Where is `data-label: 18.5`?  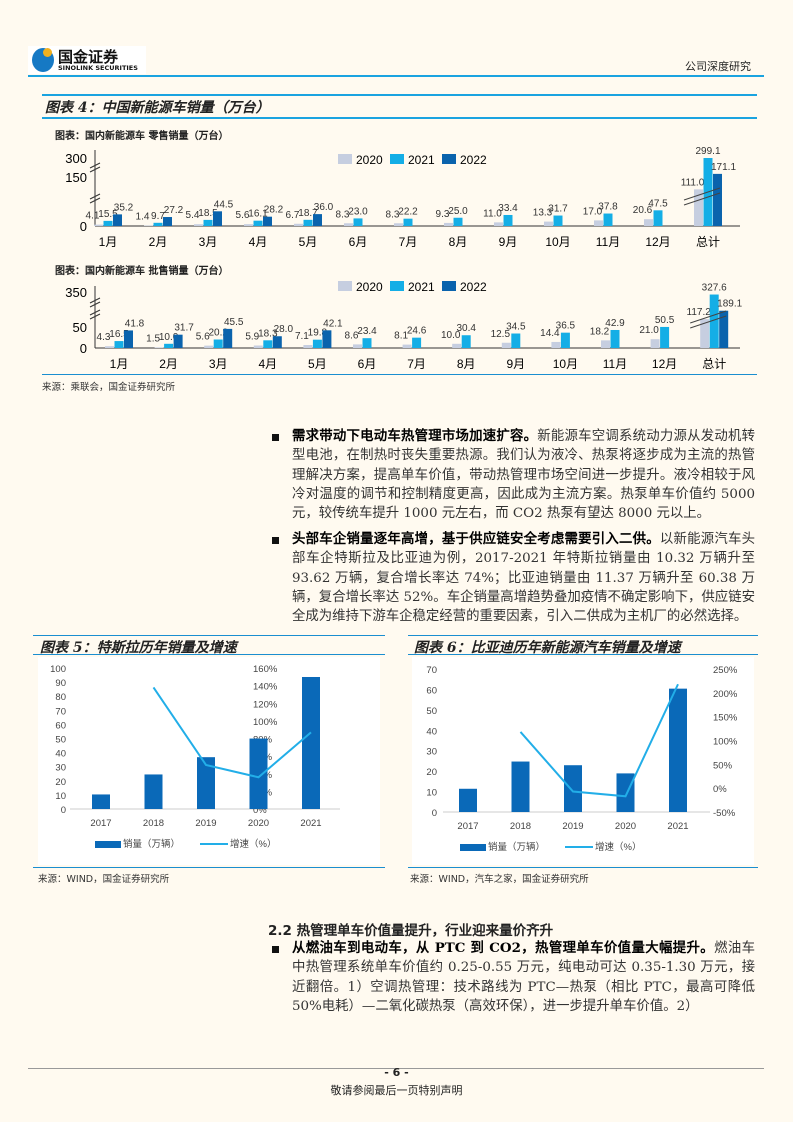
data-label: 18.5 is located at coordinates (208, 213).